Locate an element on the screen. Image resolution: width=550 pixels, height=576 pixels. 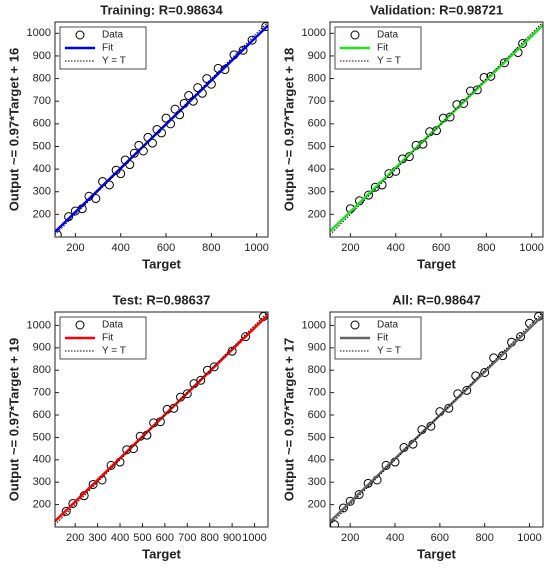
chart-title: Training: R=0.98634 is located at coordinates (161, 9).